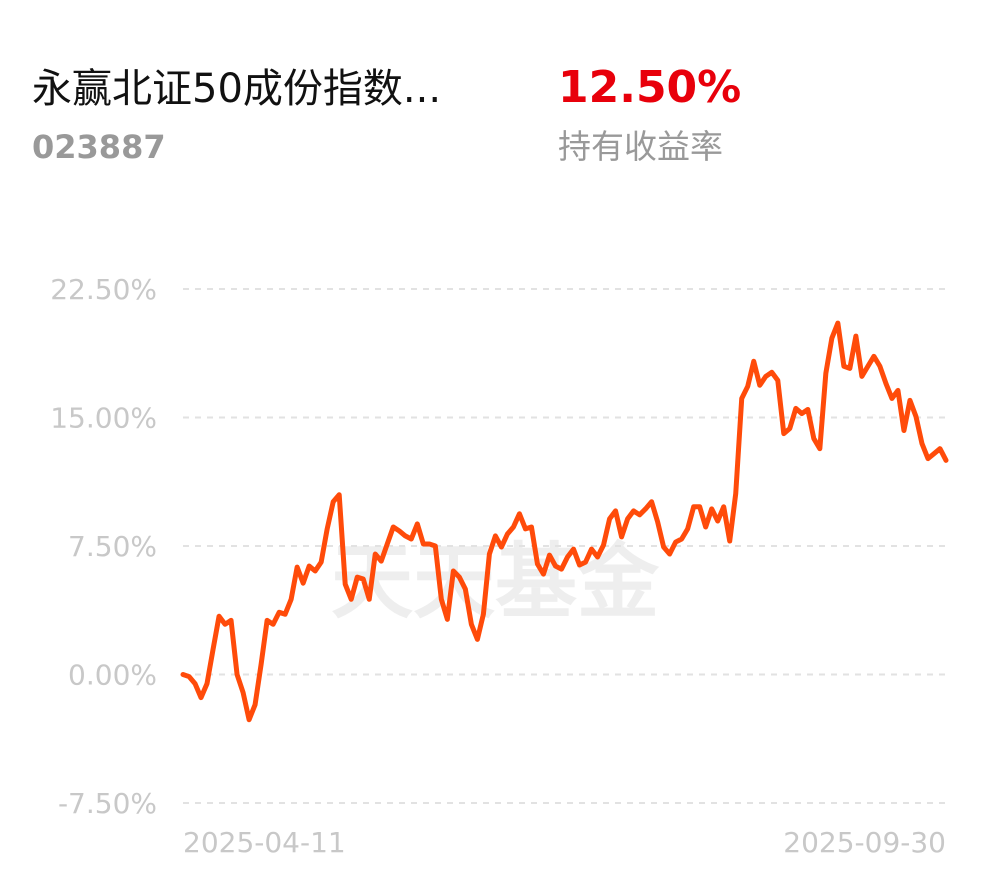 This screenshot has width=990, height=878. What do you see at coordinates (103, 289) in the screenshot?
I see `y-tick-label: 22.50%` at bounding box center [103, 289].